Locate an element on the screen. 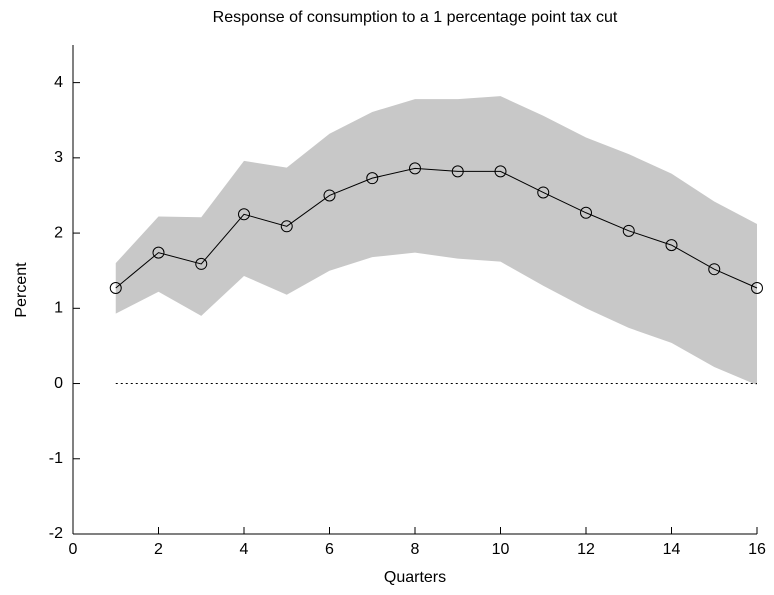  y-axis-label: Percent is located at coordinates (21, 290).